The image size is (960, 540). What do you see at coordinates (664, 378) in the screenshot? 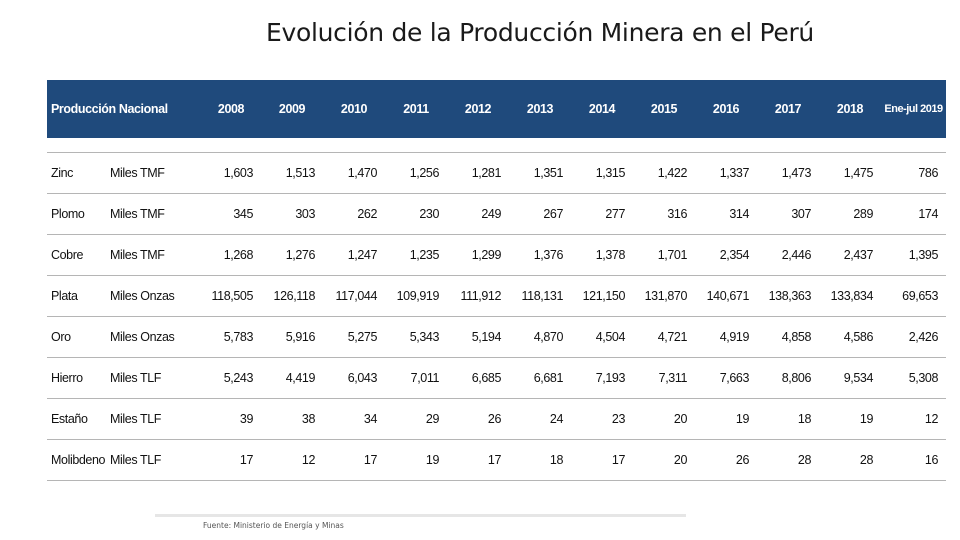
I see `table-cell-value: 7,311` at bounding box center [664, 378].